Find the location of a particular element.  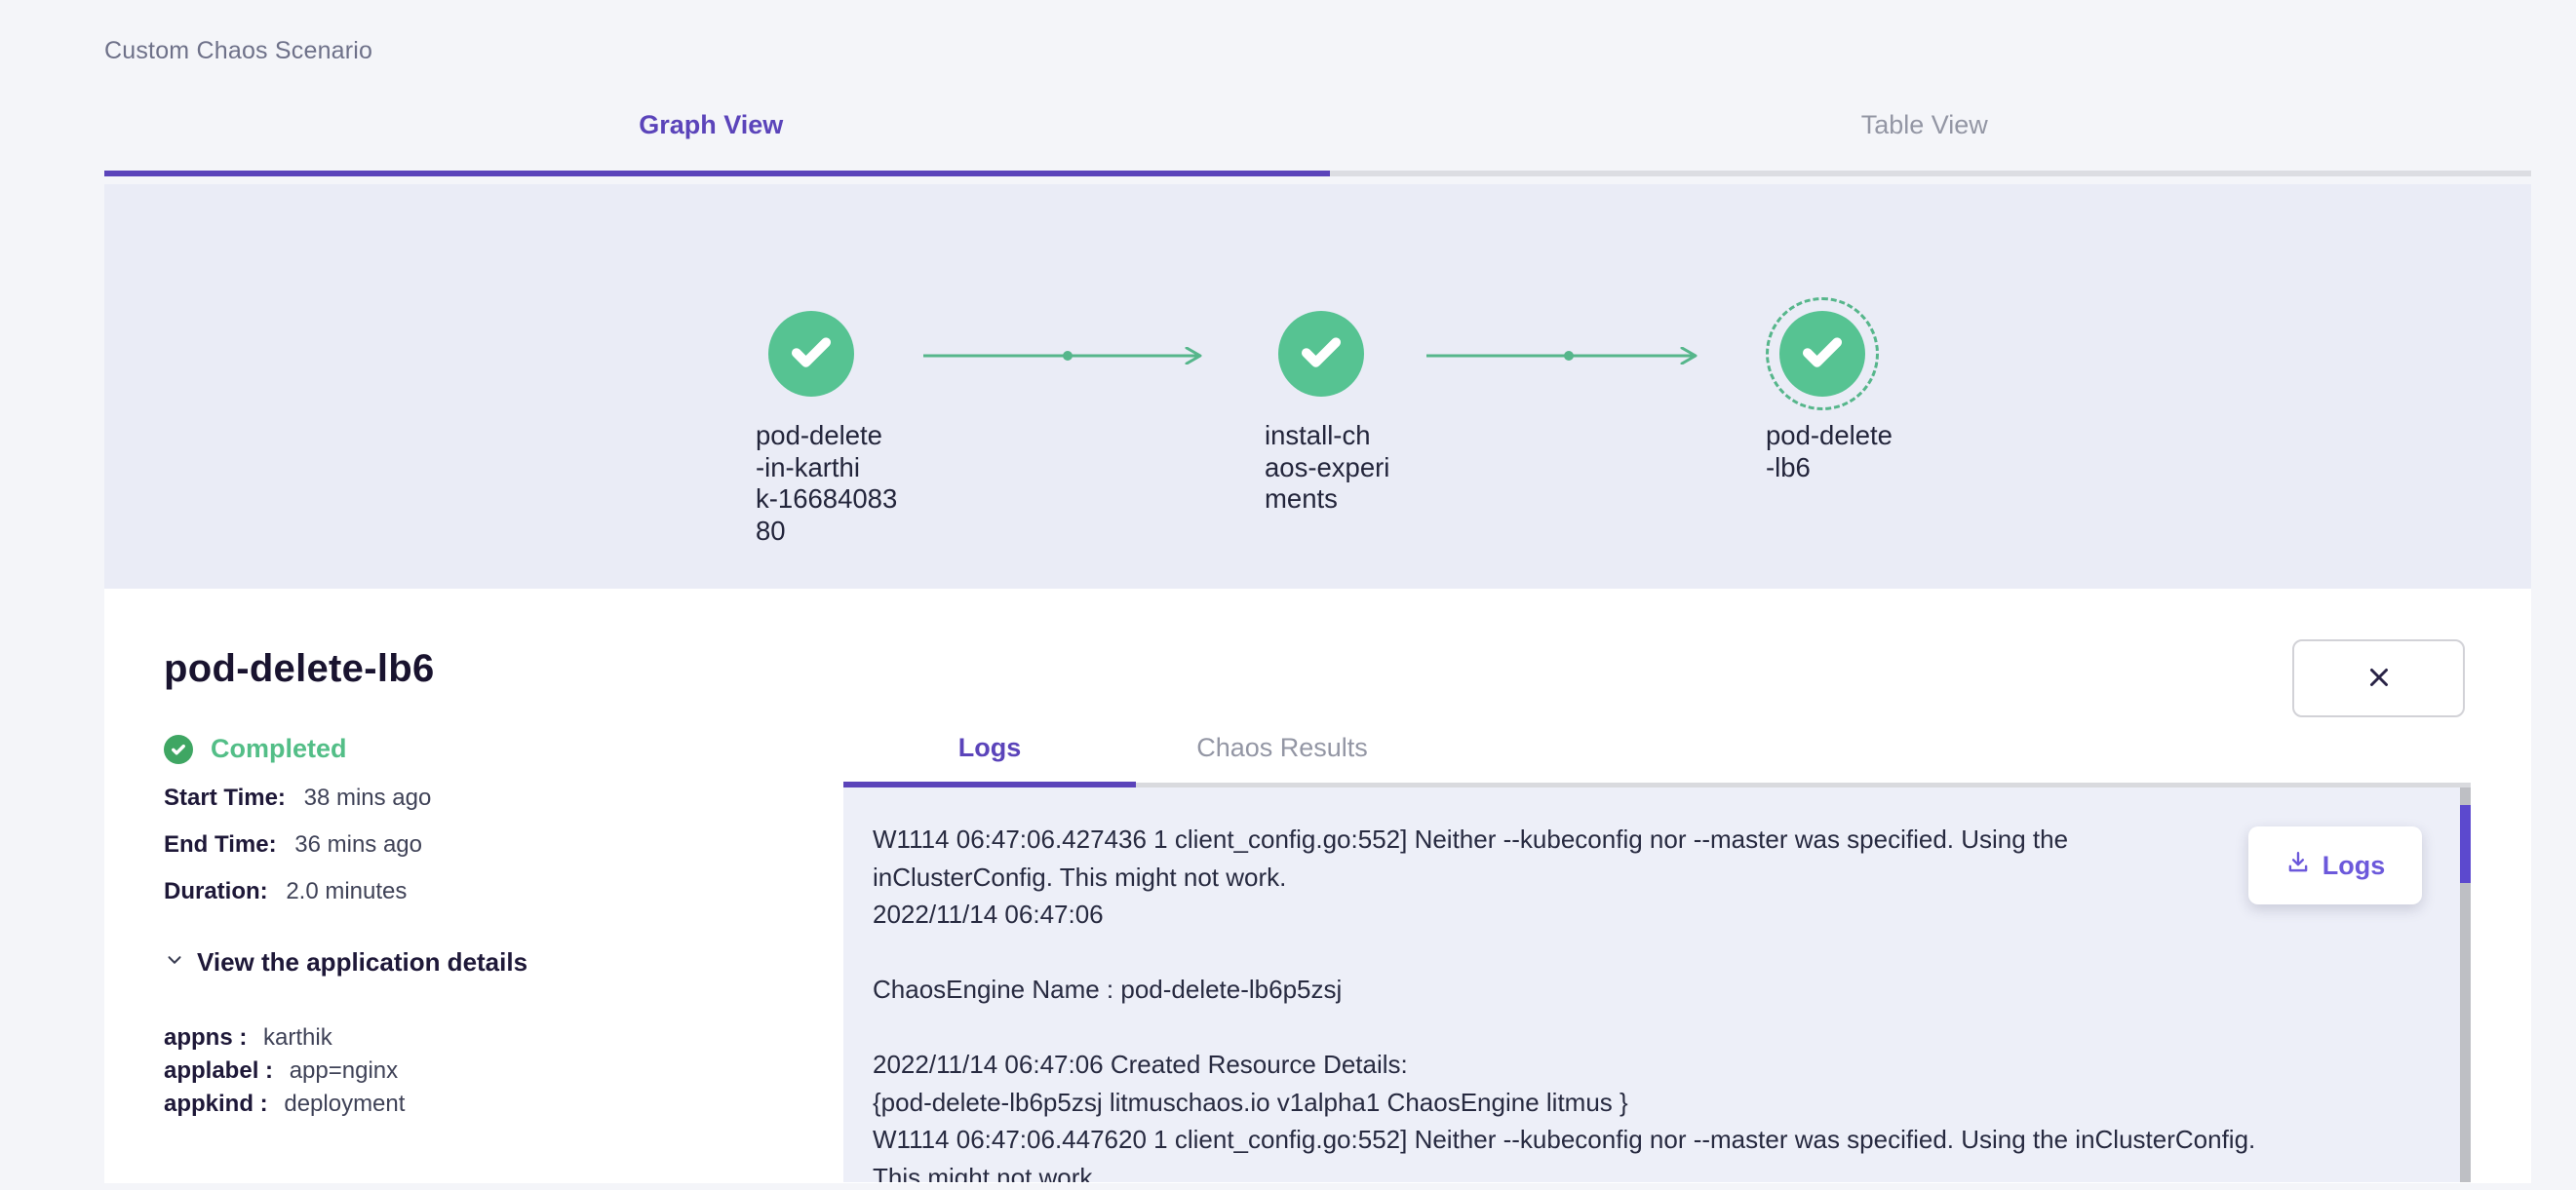

appns-value: karthik is located at coordinates (297, 1037).